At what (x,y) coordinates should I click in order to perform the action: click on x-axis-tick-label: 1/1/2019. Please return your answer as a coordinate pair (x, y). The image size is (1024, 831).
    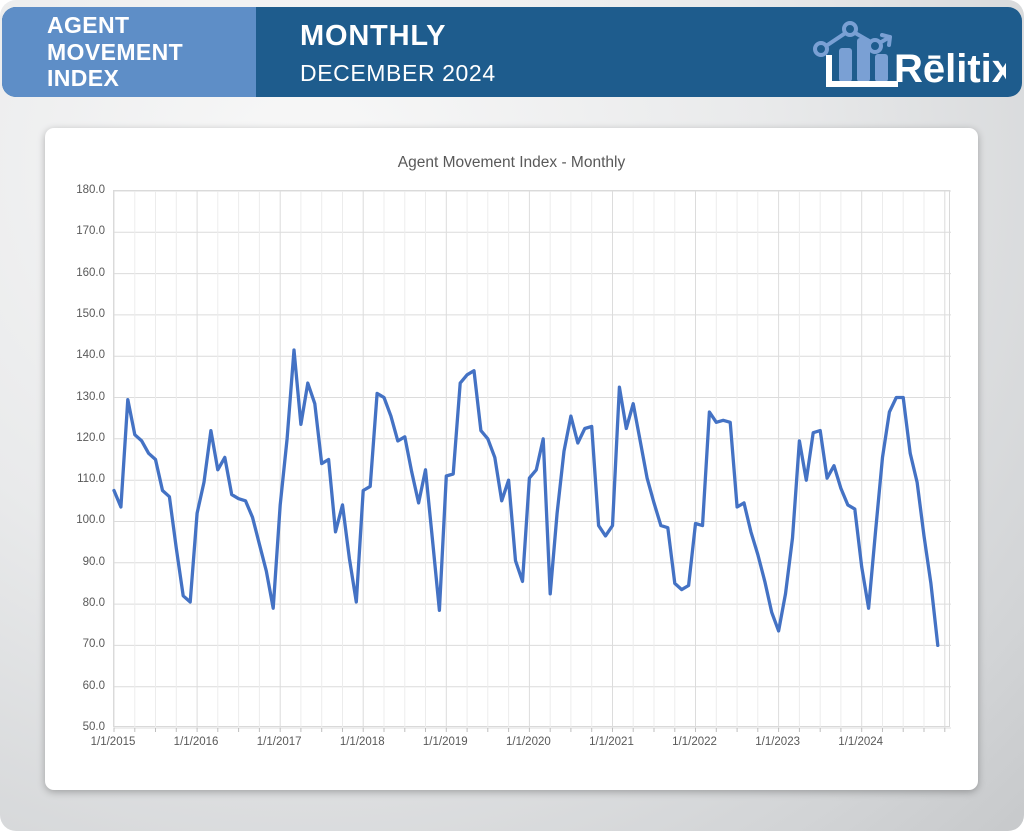
    Looking at the image, I should click on (445, 742).